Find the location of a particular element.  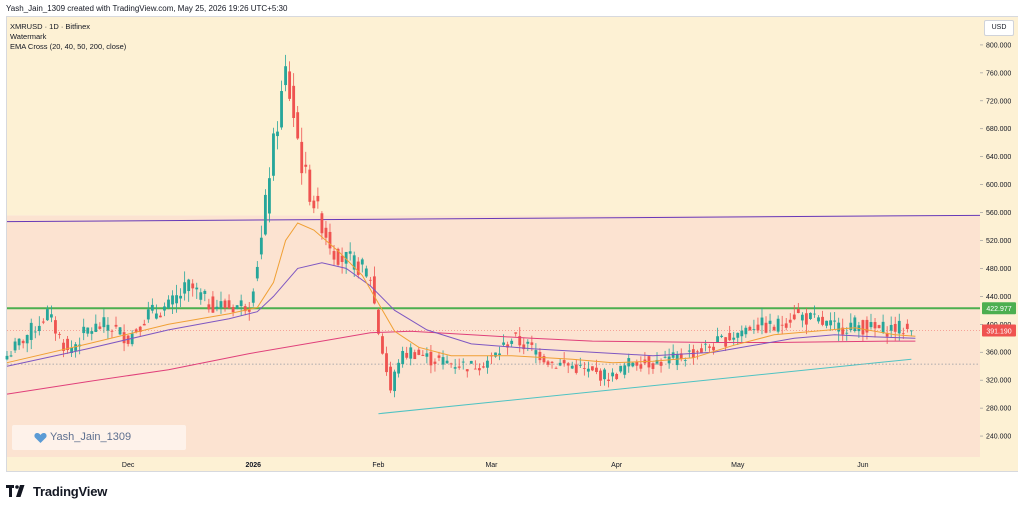

y-tick-label: 280.000 is located at coordinates (998, 409).